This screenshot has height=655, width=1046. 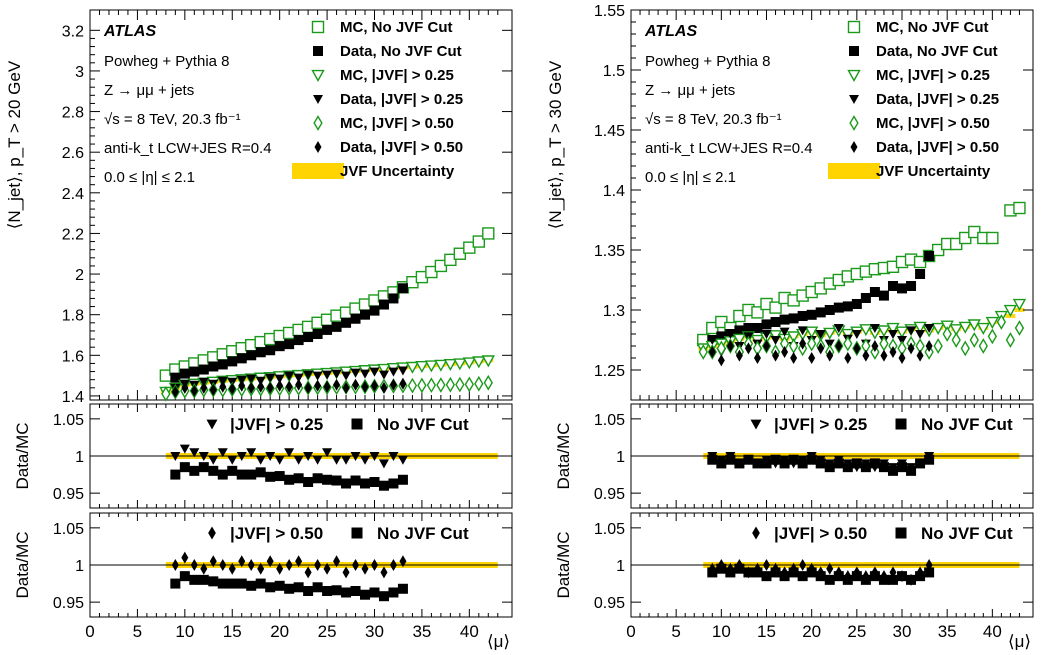 What do you see at coordinates (820, 424) in the screenshot?
I see `panel2-ratio1-legend-label: |JVF| > 0.25` at bounding box center [820, 424].